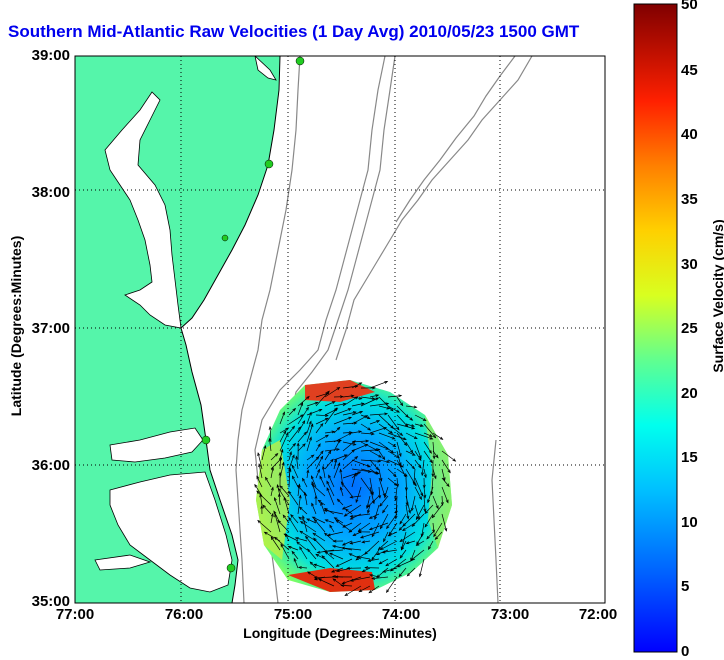  Describe the element at coordinates (378, 385) in the screenshot. I see `current-vector` at that location.